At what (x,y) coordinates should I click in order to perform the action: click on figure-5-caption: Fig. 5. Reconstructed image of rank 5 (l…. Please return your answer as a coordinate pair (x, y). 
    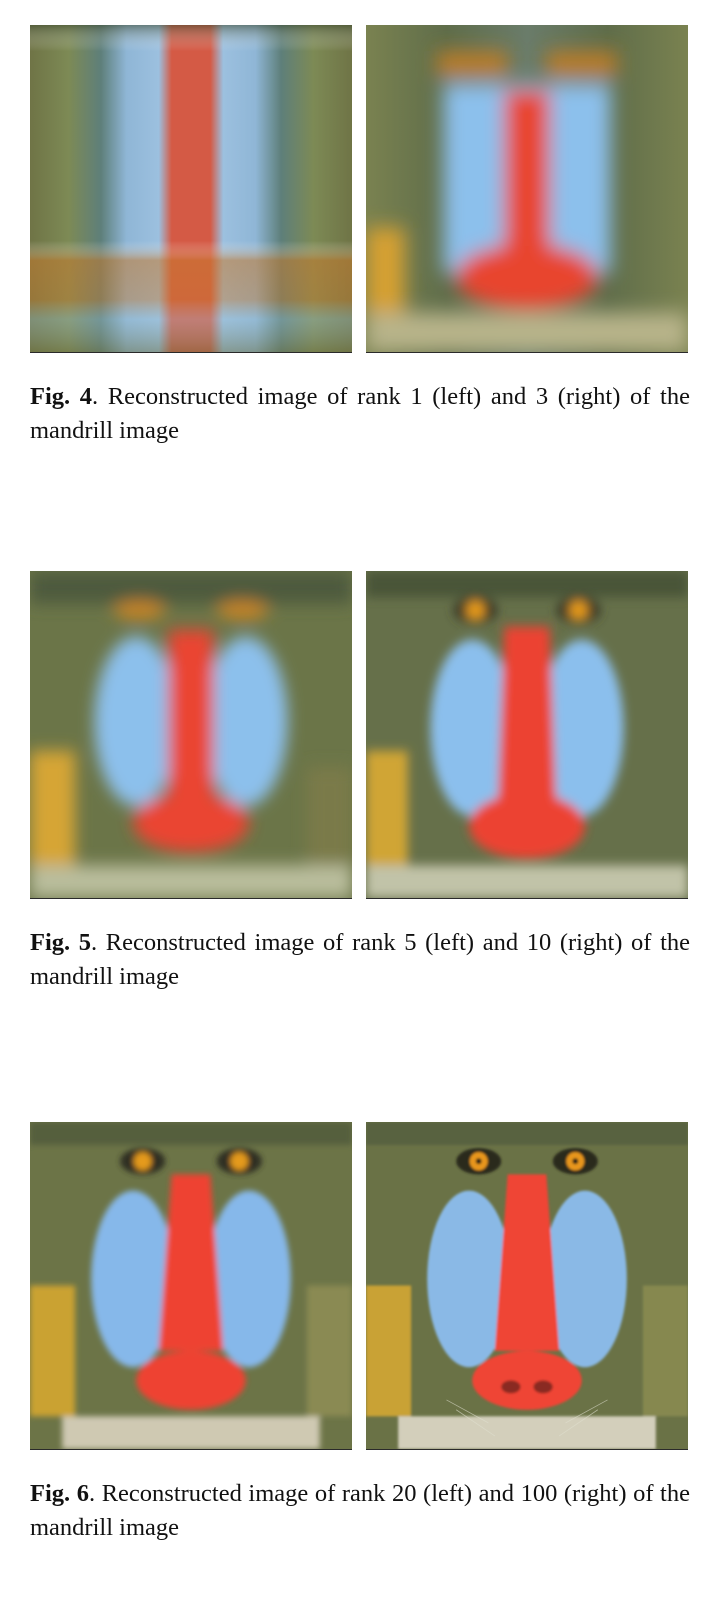
    Looking at the image, I should click on (360, 960).